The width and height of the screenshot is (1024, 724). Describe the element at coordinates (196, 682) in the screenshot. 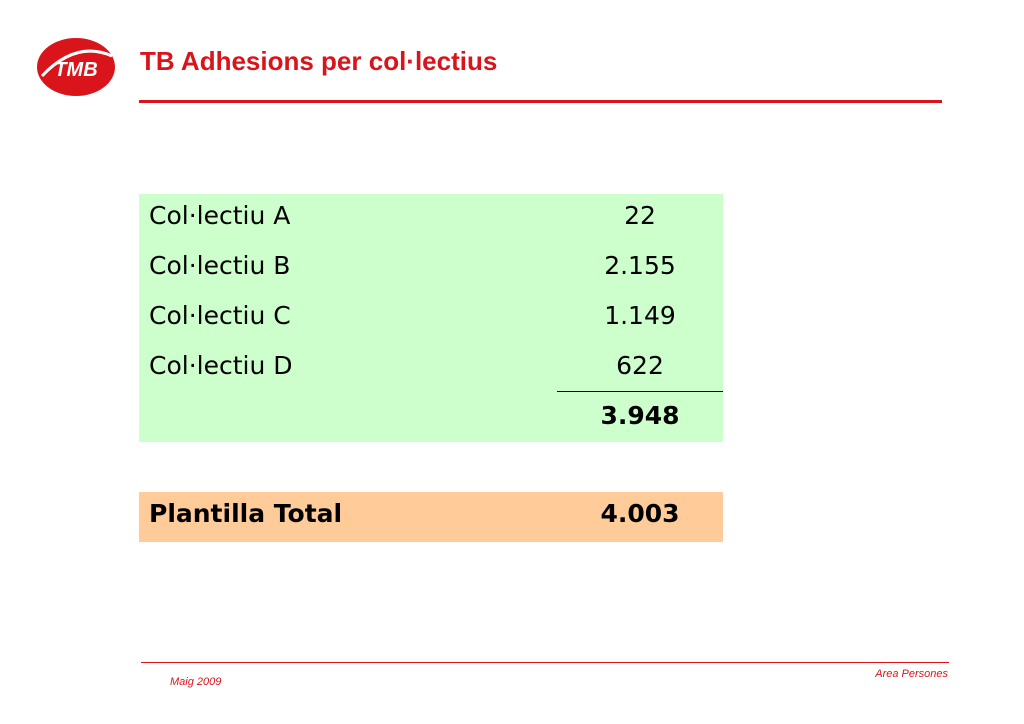

I see `footer-date: Maig 2009` at that location.